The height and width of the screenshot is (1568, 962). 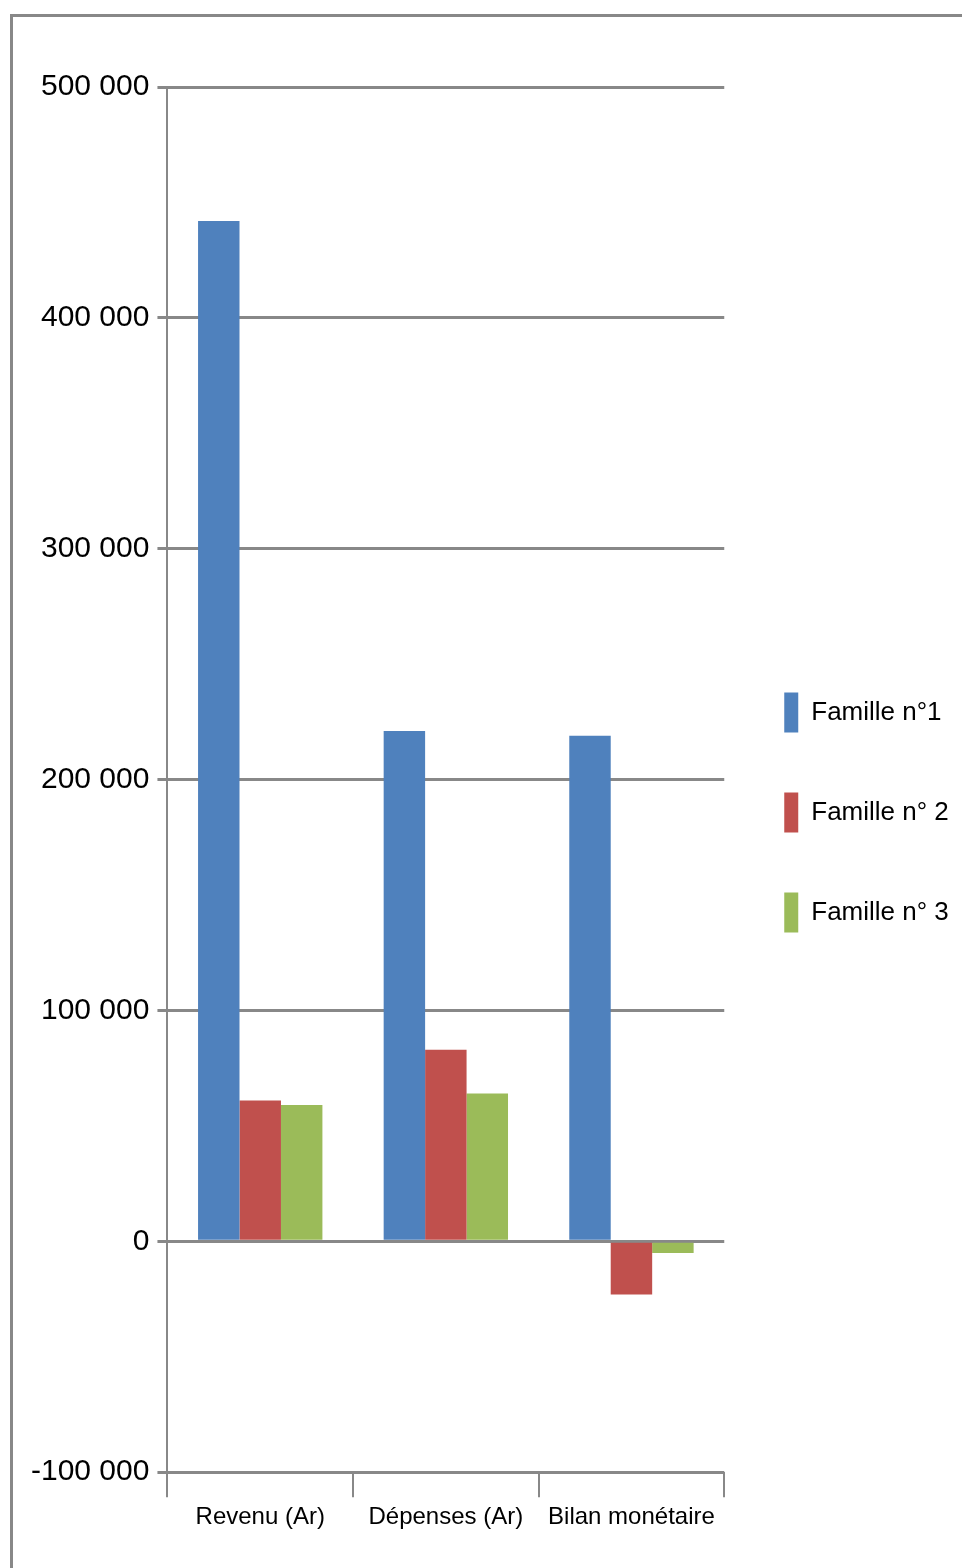 I want to click on y-tick-label: 500 000, so click(x=95, y=85).